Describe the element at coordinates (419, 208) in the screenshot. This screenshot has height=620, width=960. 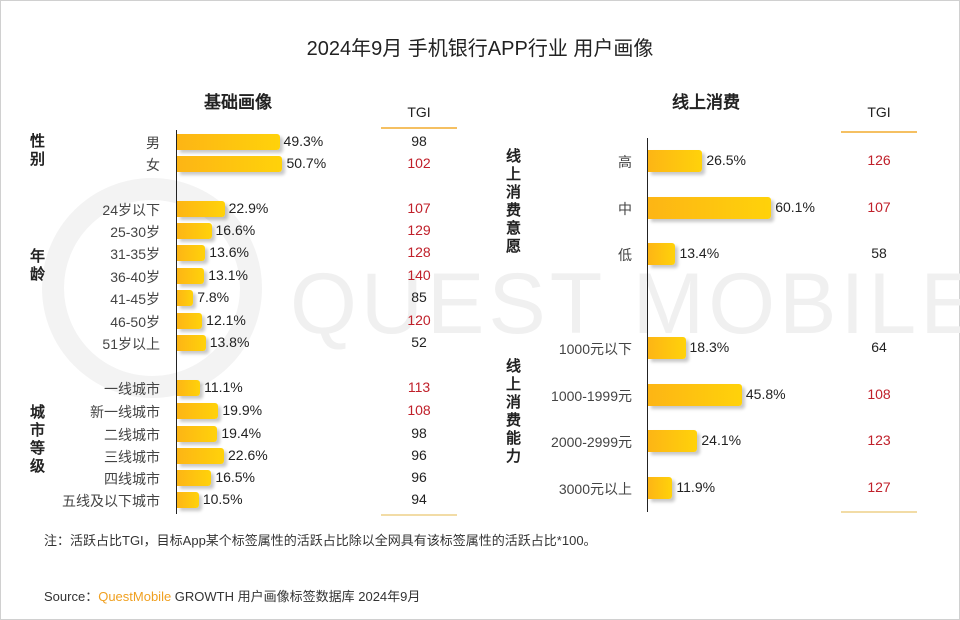
I see `left-tgi-value: 107` at that location.